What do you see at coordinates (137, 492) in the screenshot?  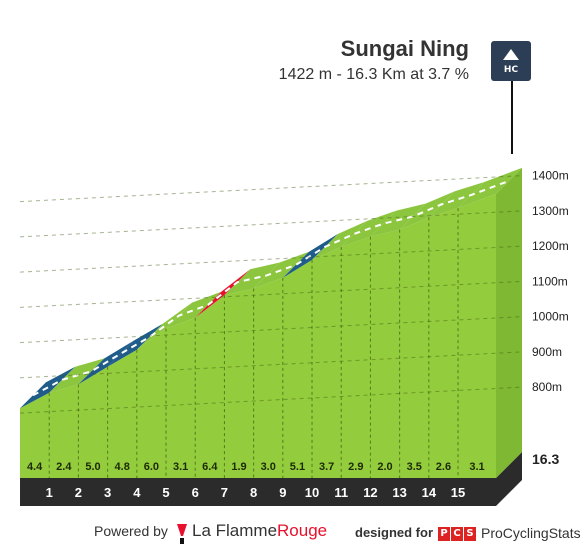 I see `km-marker-label: 4` at bounding box center [137, 492].